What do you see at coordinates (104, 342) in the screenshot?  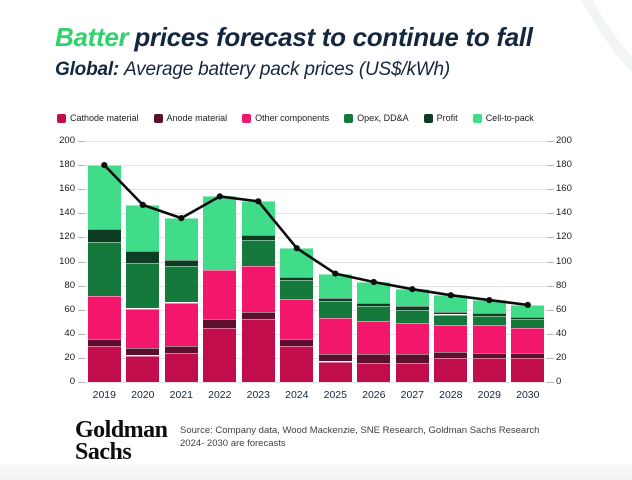 I see `bar-segment-2019` at bounding box center [104, 342].